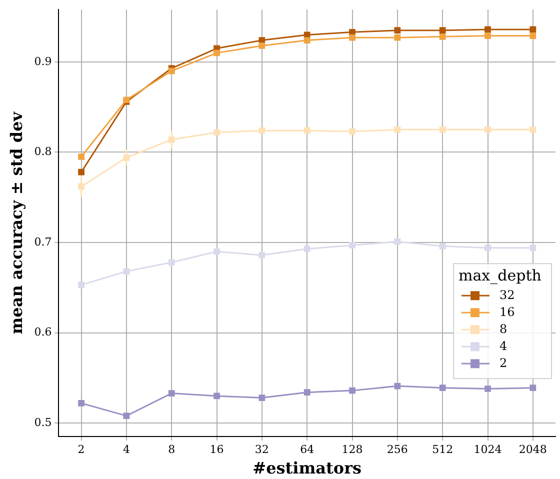  I want to click on y-tick-label: 0.7, so click(43, 241).